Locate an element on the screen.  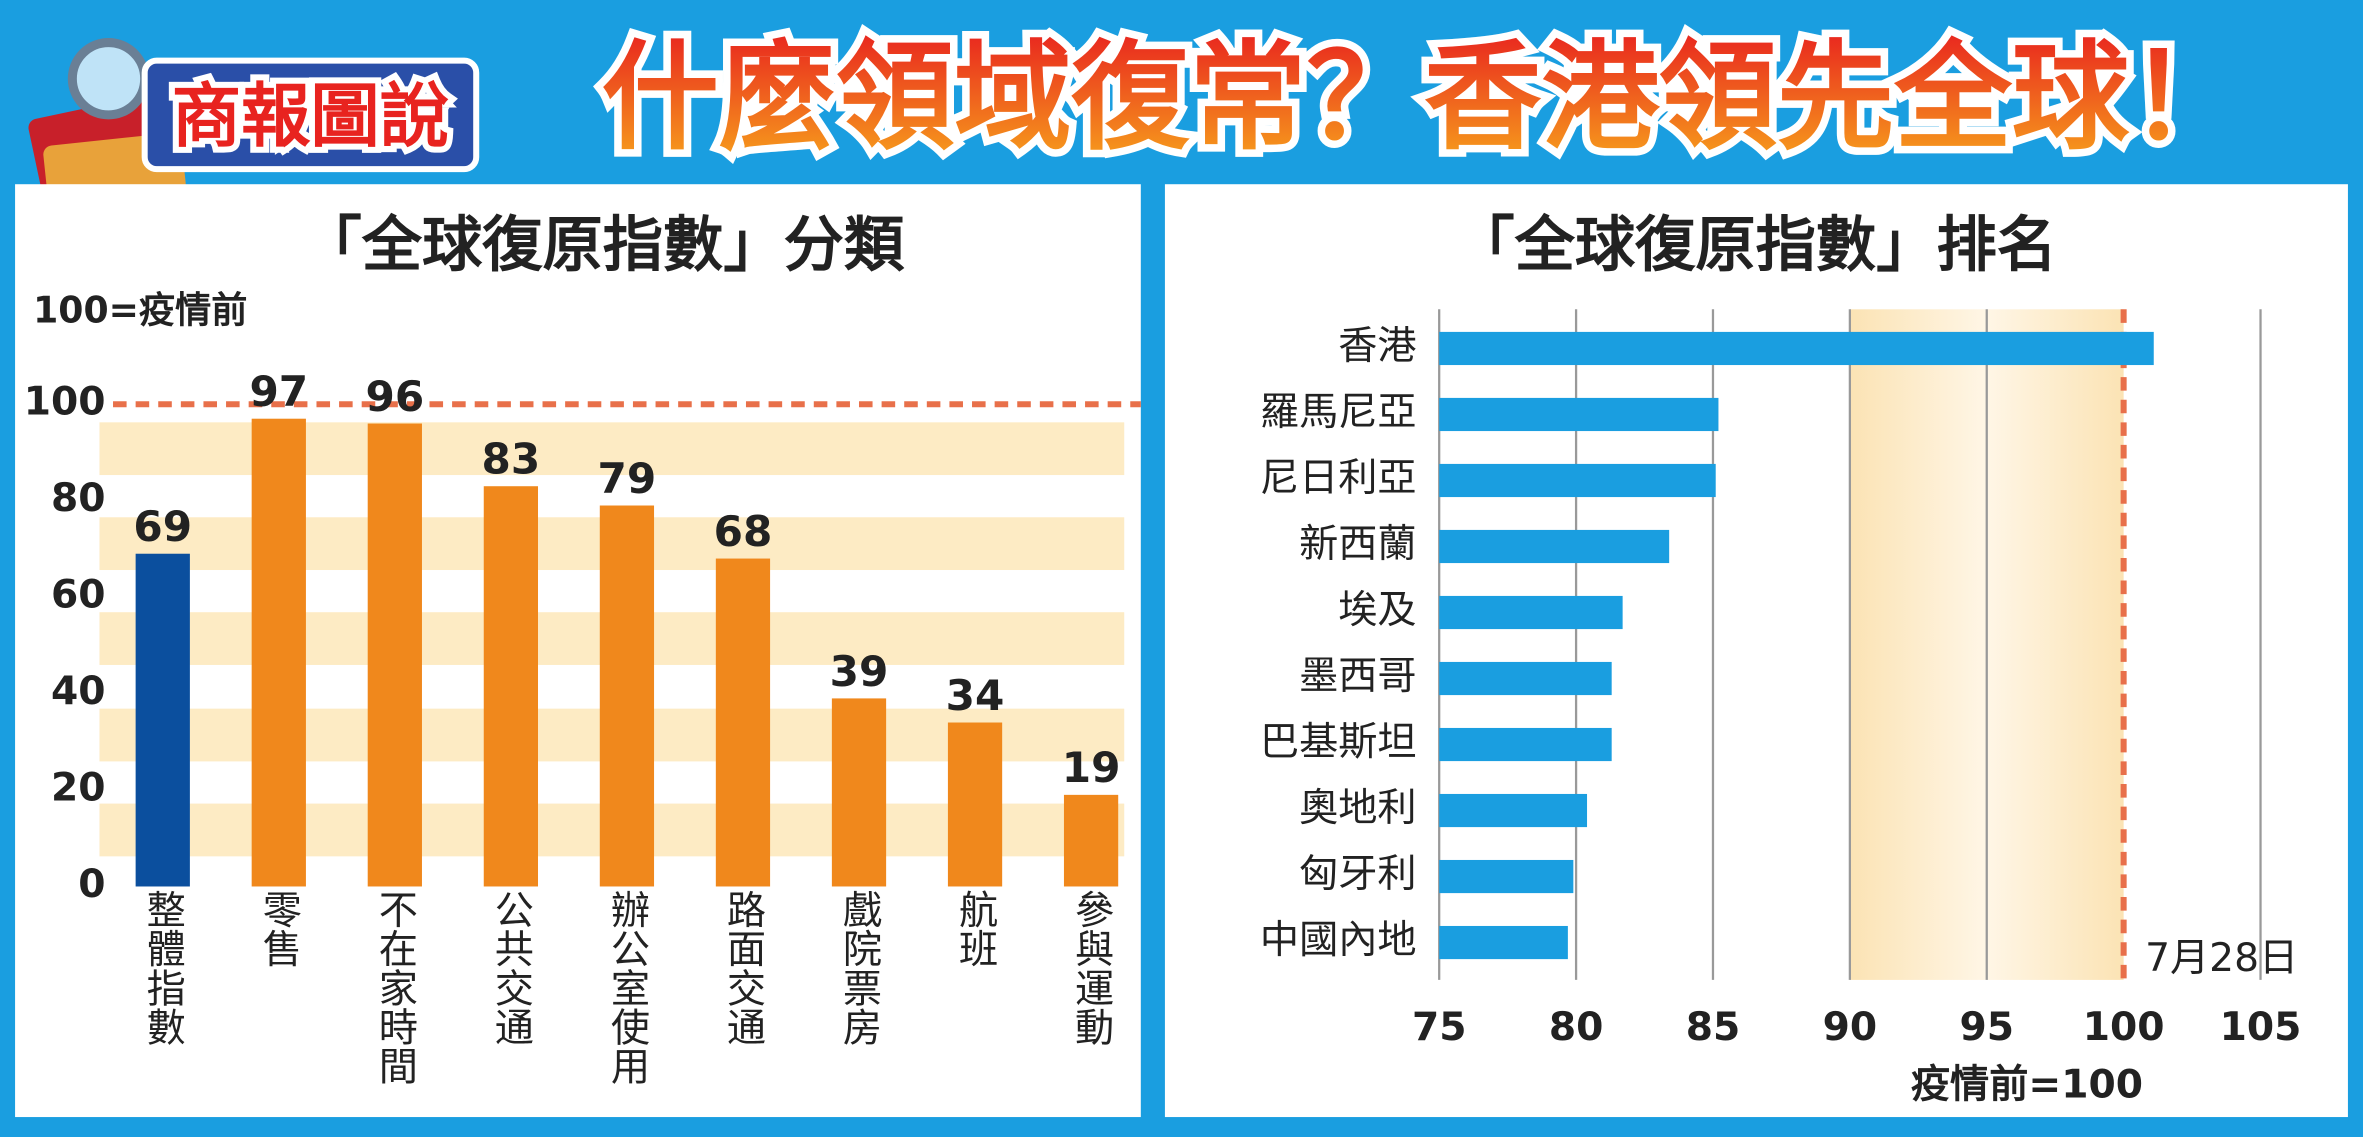
x-tick-label: 95 is located at coordinates (1986, 1027).